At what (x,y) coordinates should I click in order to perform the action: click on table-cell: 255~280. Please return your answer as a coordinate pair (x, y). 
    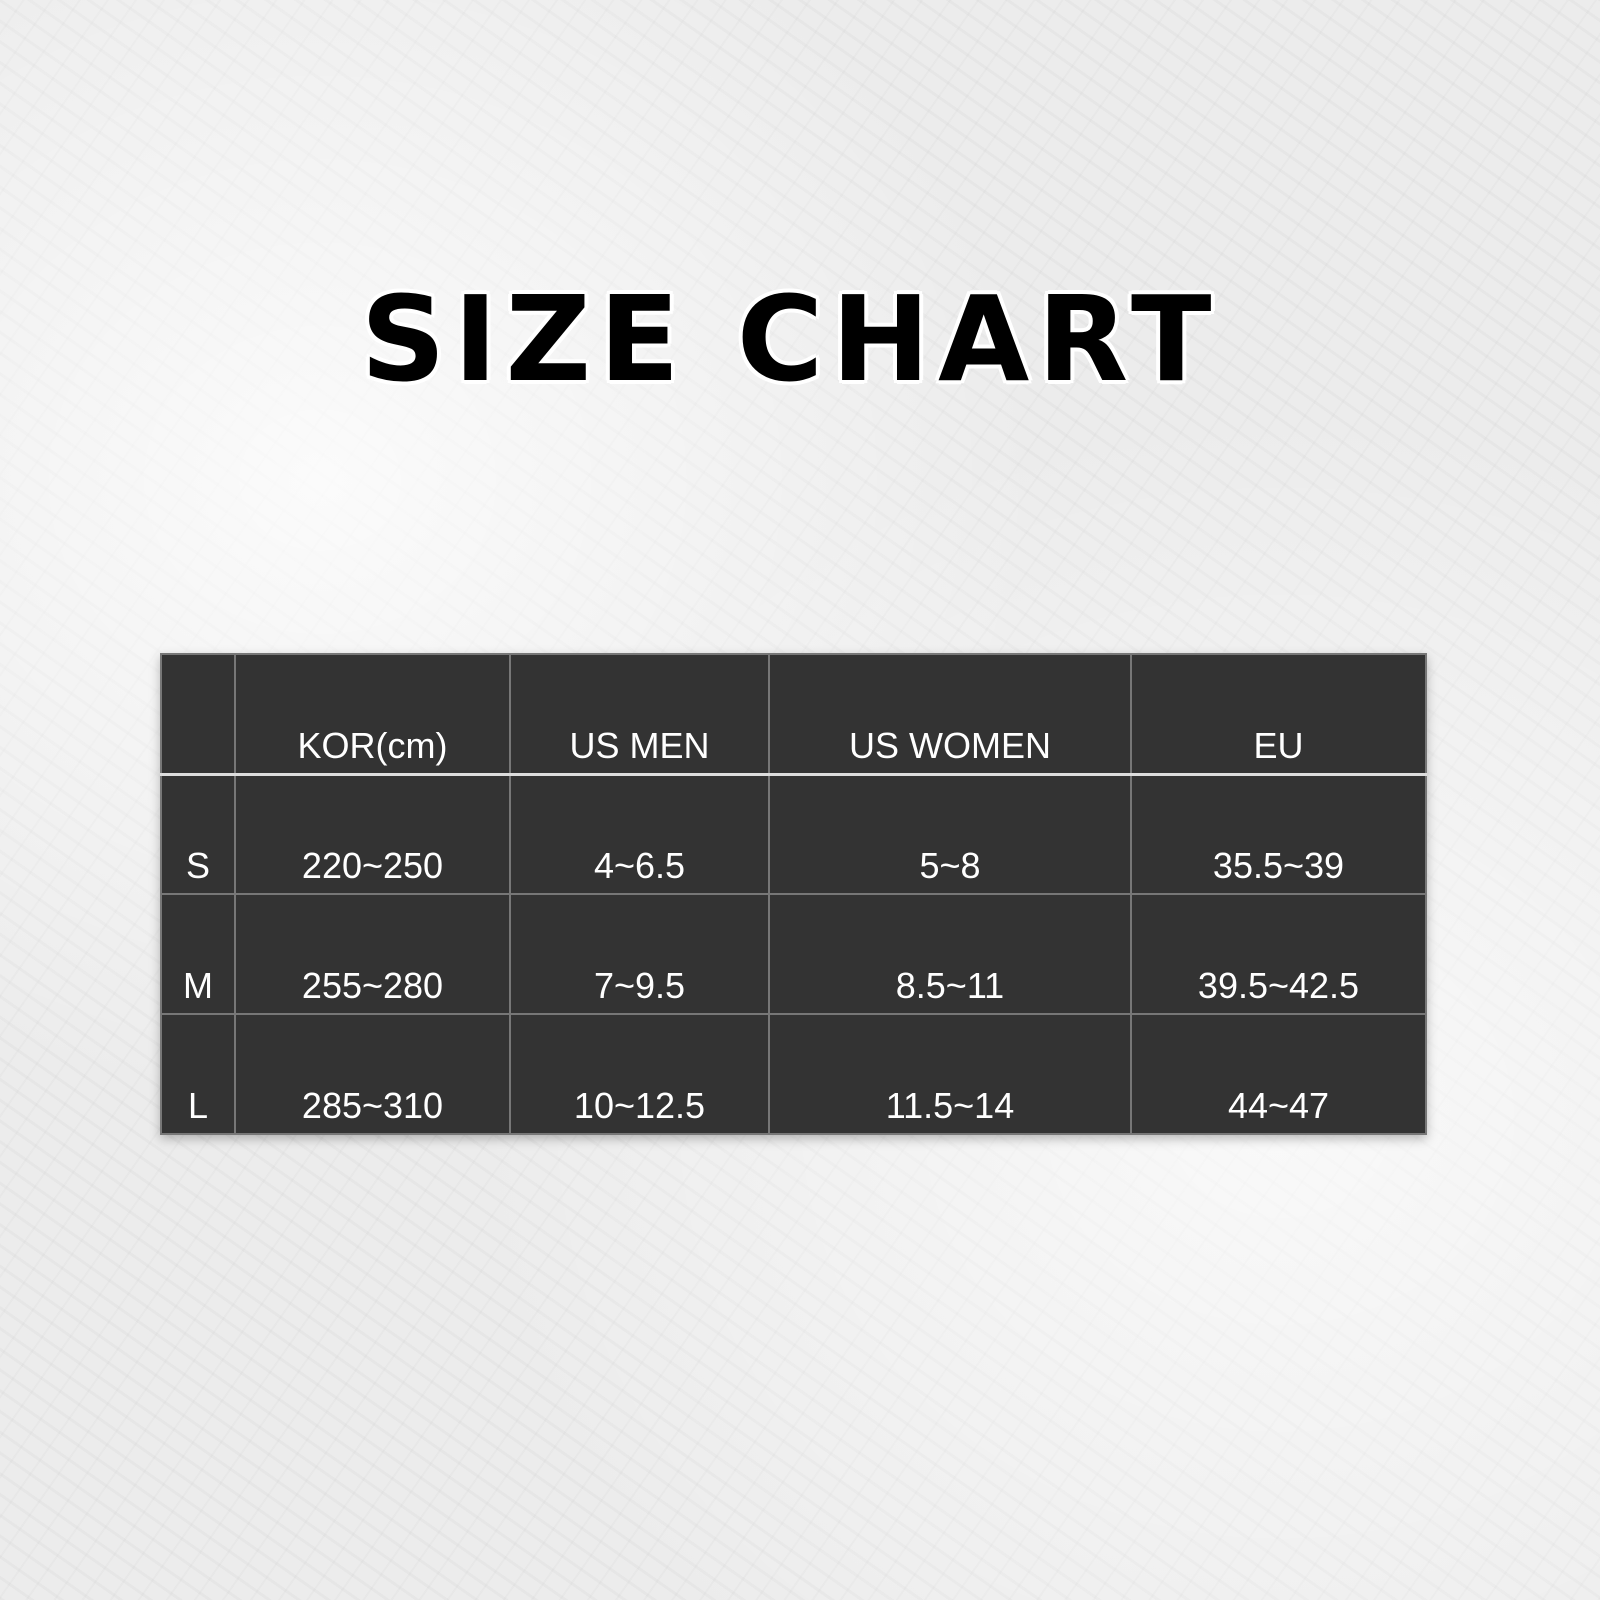
    Looking at the image, I should click on (372, 954).